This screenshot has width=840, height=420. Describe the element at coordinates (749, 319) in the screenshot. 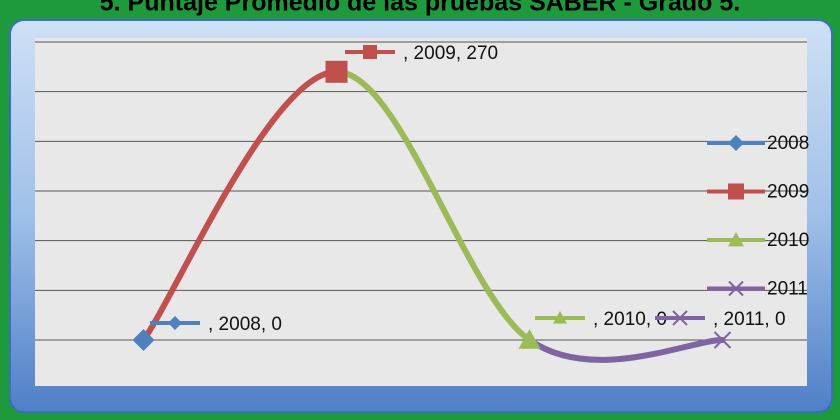

I see `data-label: , 2011, 0` at that location.